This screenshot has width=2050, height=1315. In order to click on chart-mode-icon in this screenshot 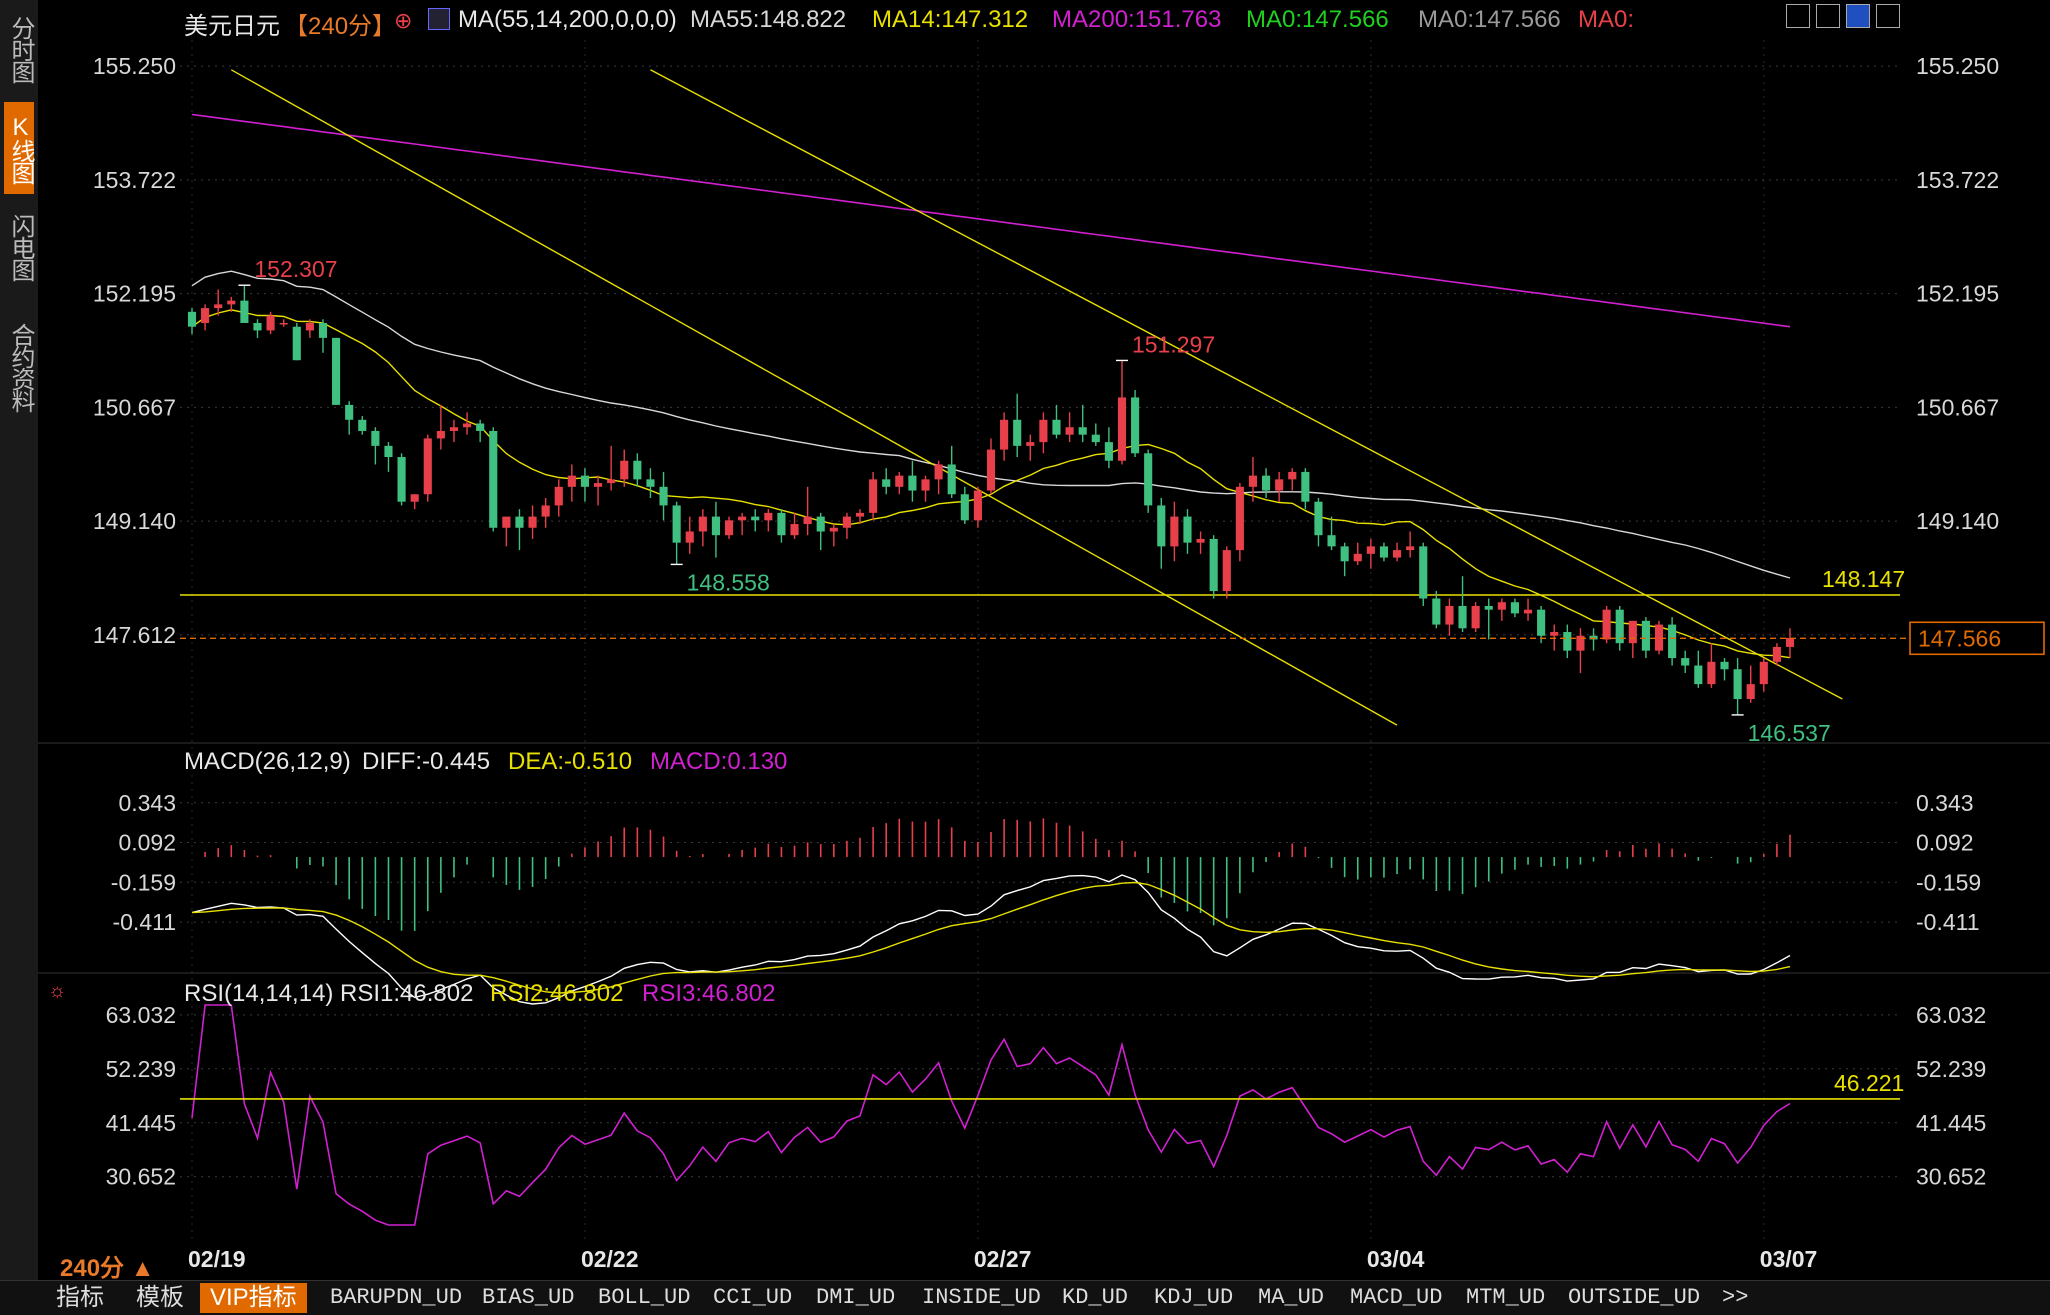, I will do `click(1858, 16)`.